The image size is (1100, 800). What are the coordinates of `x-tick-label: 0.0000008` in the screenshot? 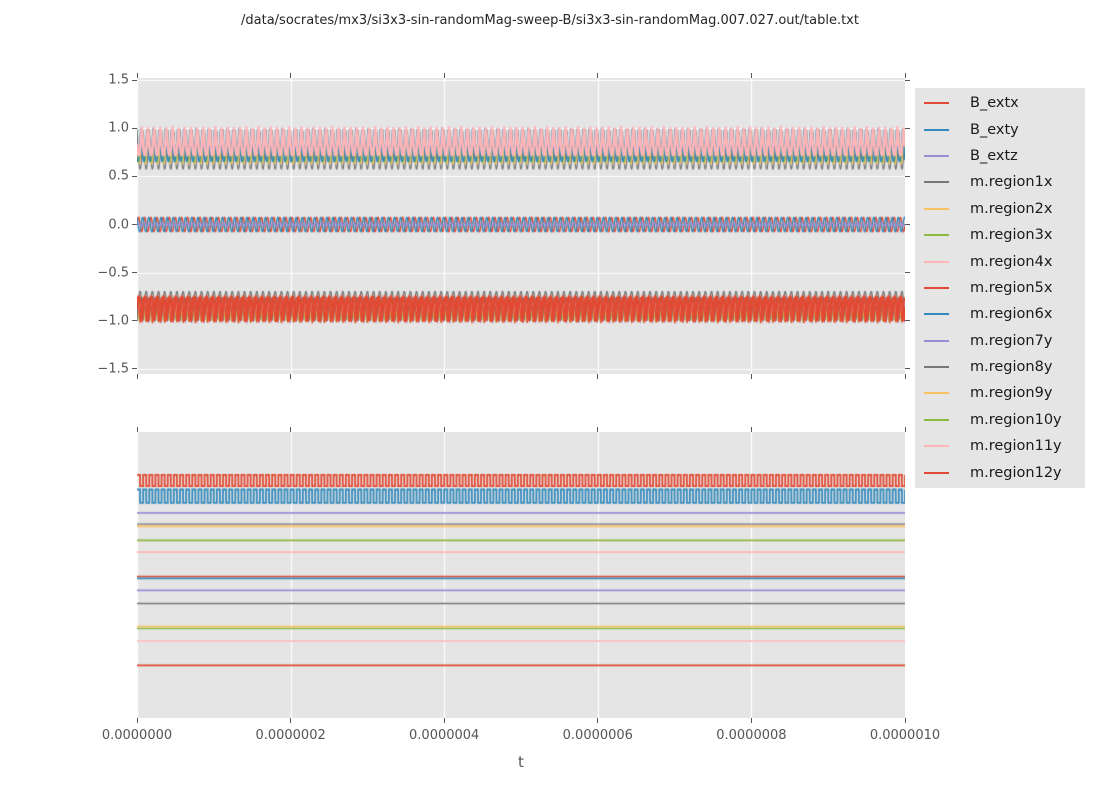 It's located at (751, 735).